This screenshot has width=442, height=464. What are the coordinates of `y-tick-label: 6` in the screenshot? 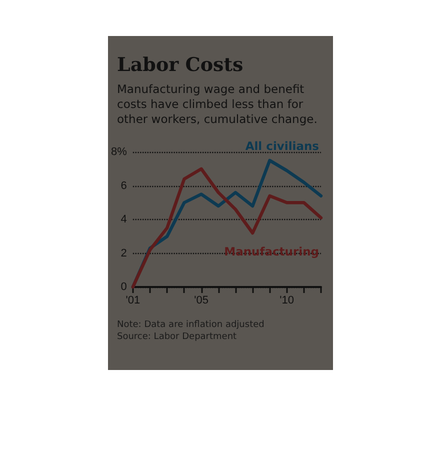 It's located at (123, 186).